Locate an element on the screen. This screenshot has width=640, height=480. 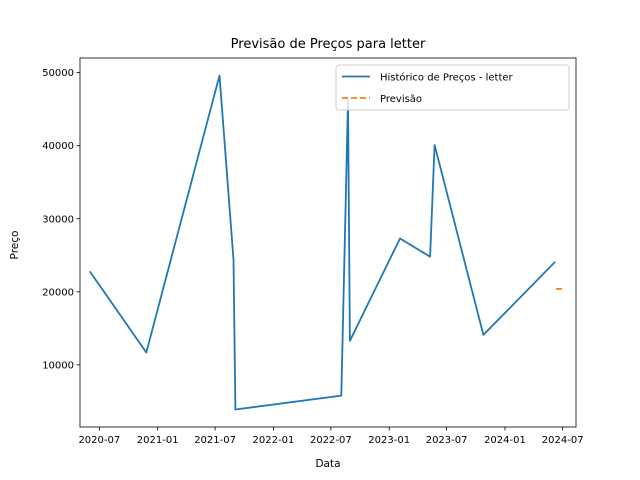
y-axis-ticks: 10000 20000 30000 40000 50000 is located at coordinates (61, 219).